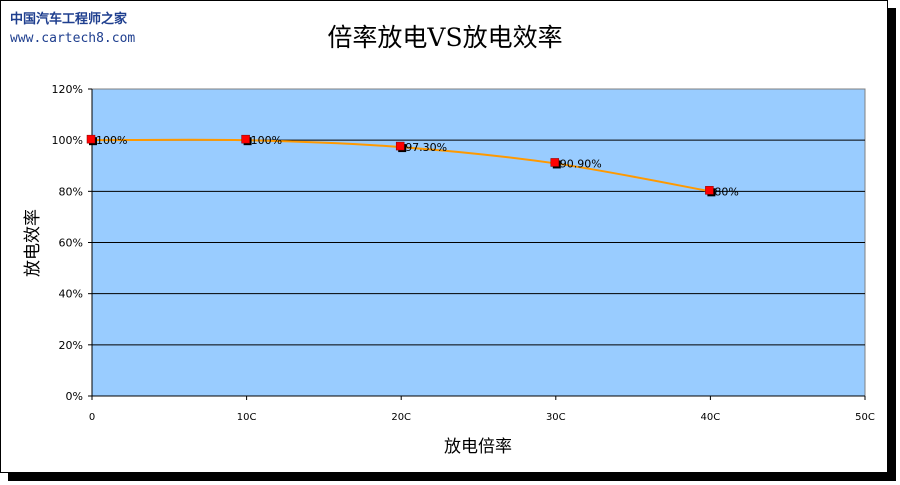  Describe the element at coordinates (73, 38) in the screenshot. I see `watermark-url: www.cartech8.com` at that location.